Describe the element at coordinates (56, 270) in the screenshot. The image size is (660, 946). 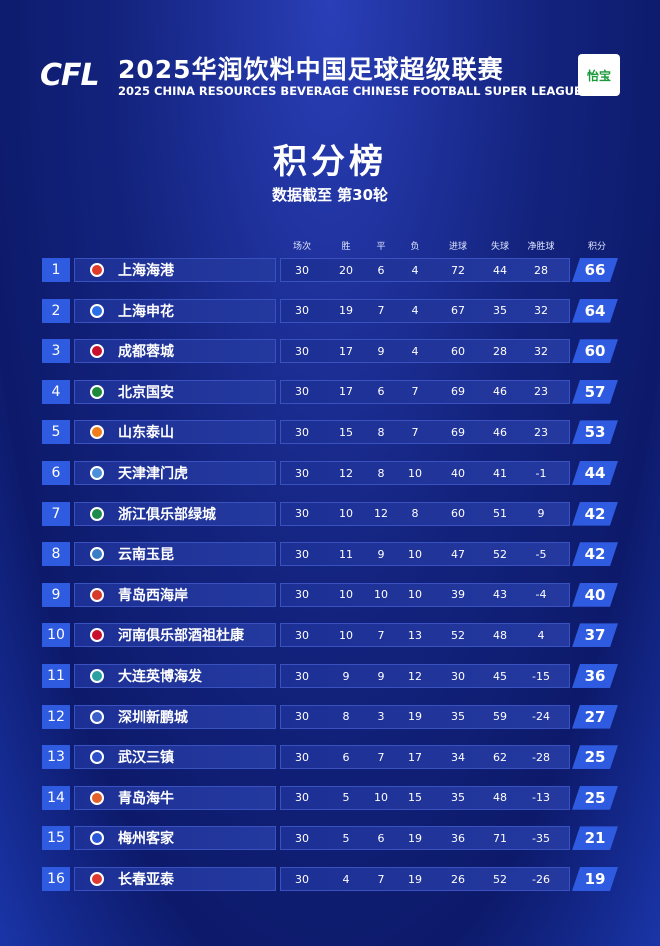
I see `rank-cell: 1` at that location.